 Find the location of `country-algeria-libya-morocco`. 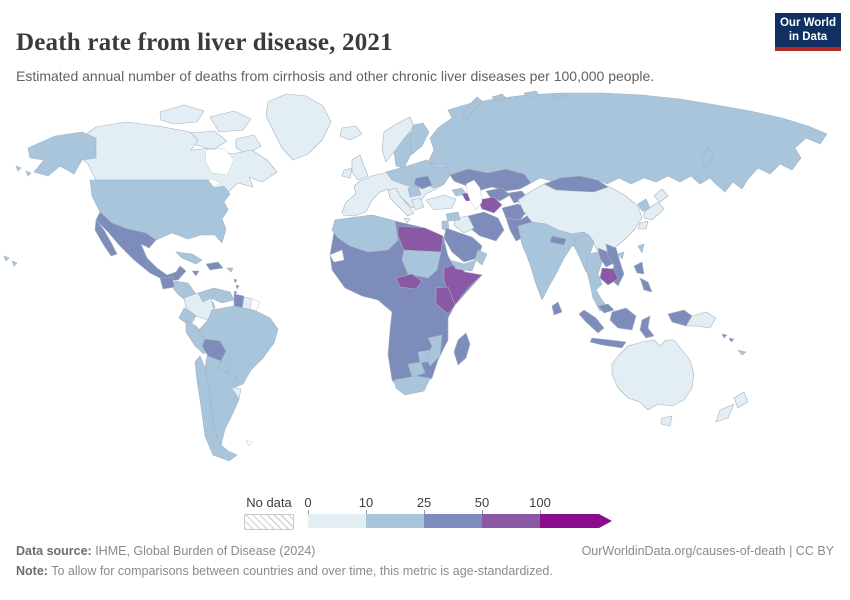

country-algeria-libya-morocco is located at coordinates (365, 233).